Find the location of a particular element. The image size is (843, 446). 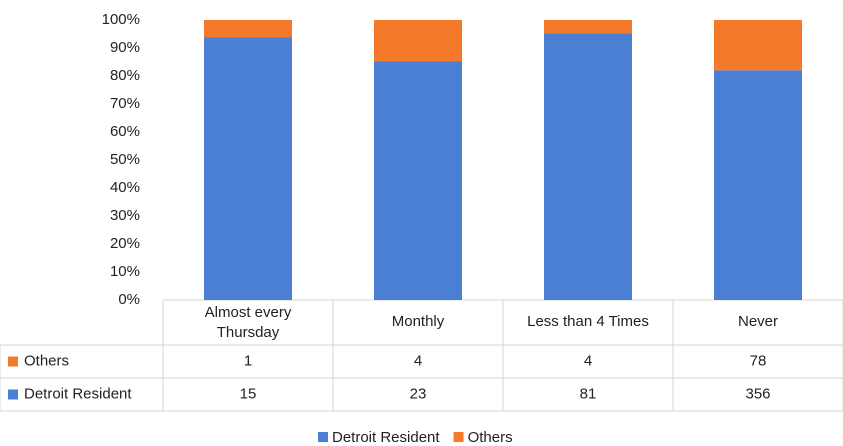

table-cell: 1 is located at coordinates (248, 360).